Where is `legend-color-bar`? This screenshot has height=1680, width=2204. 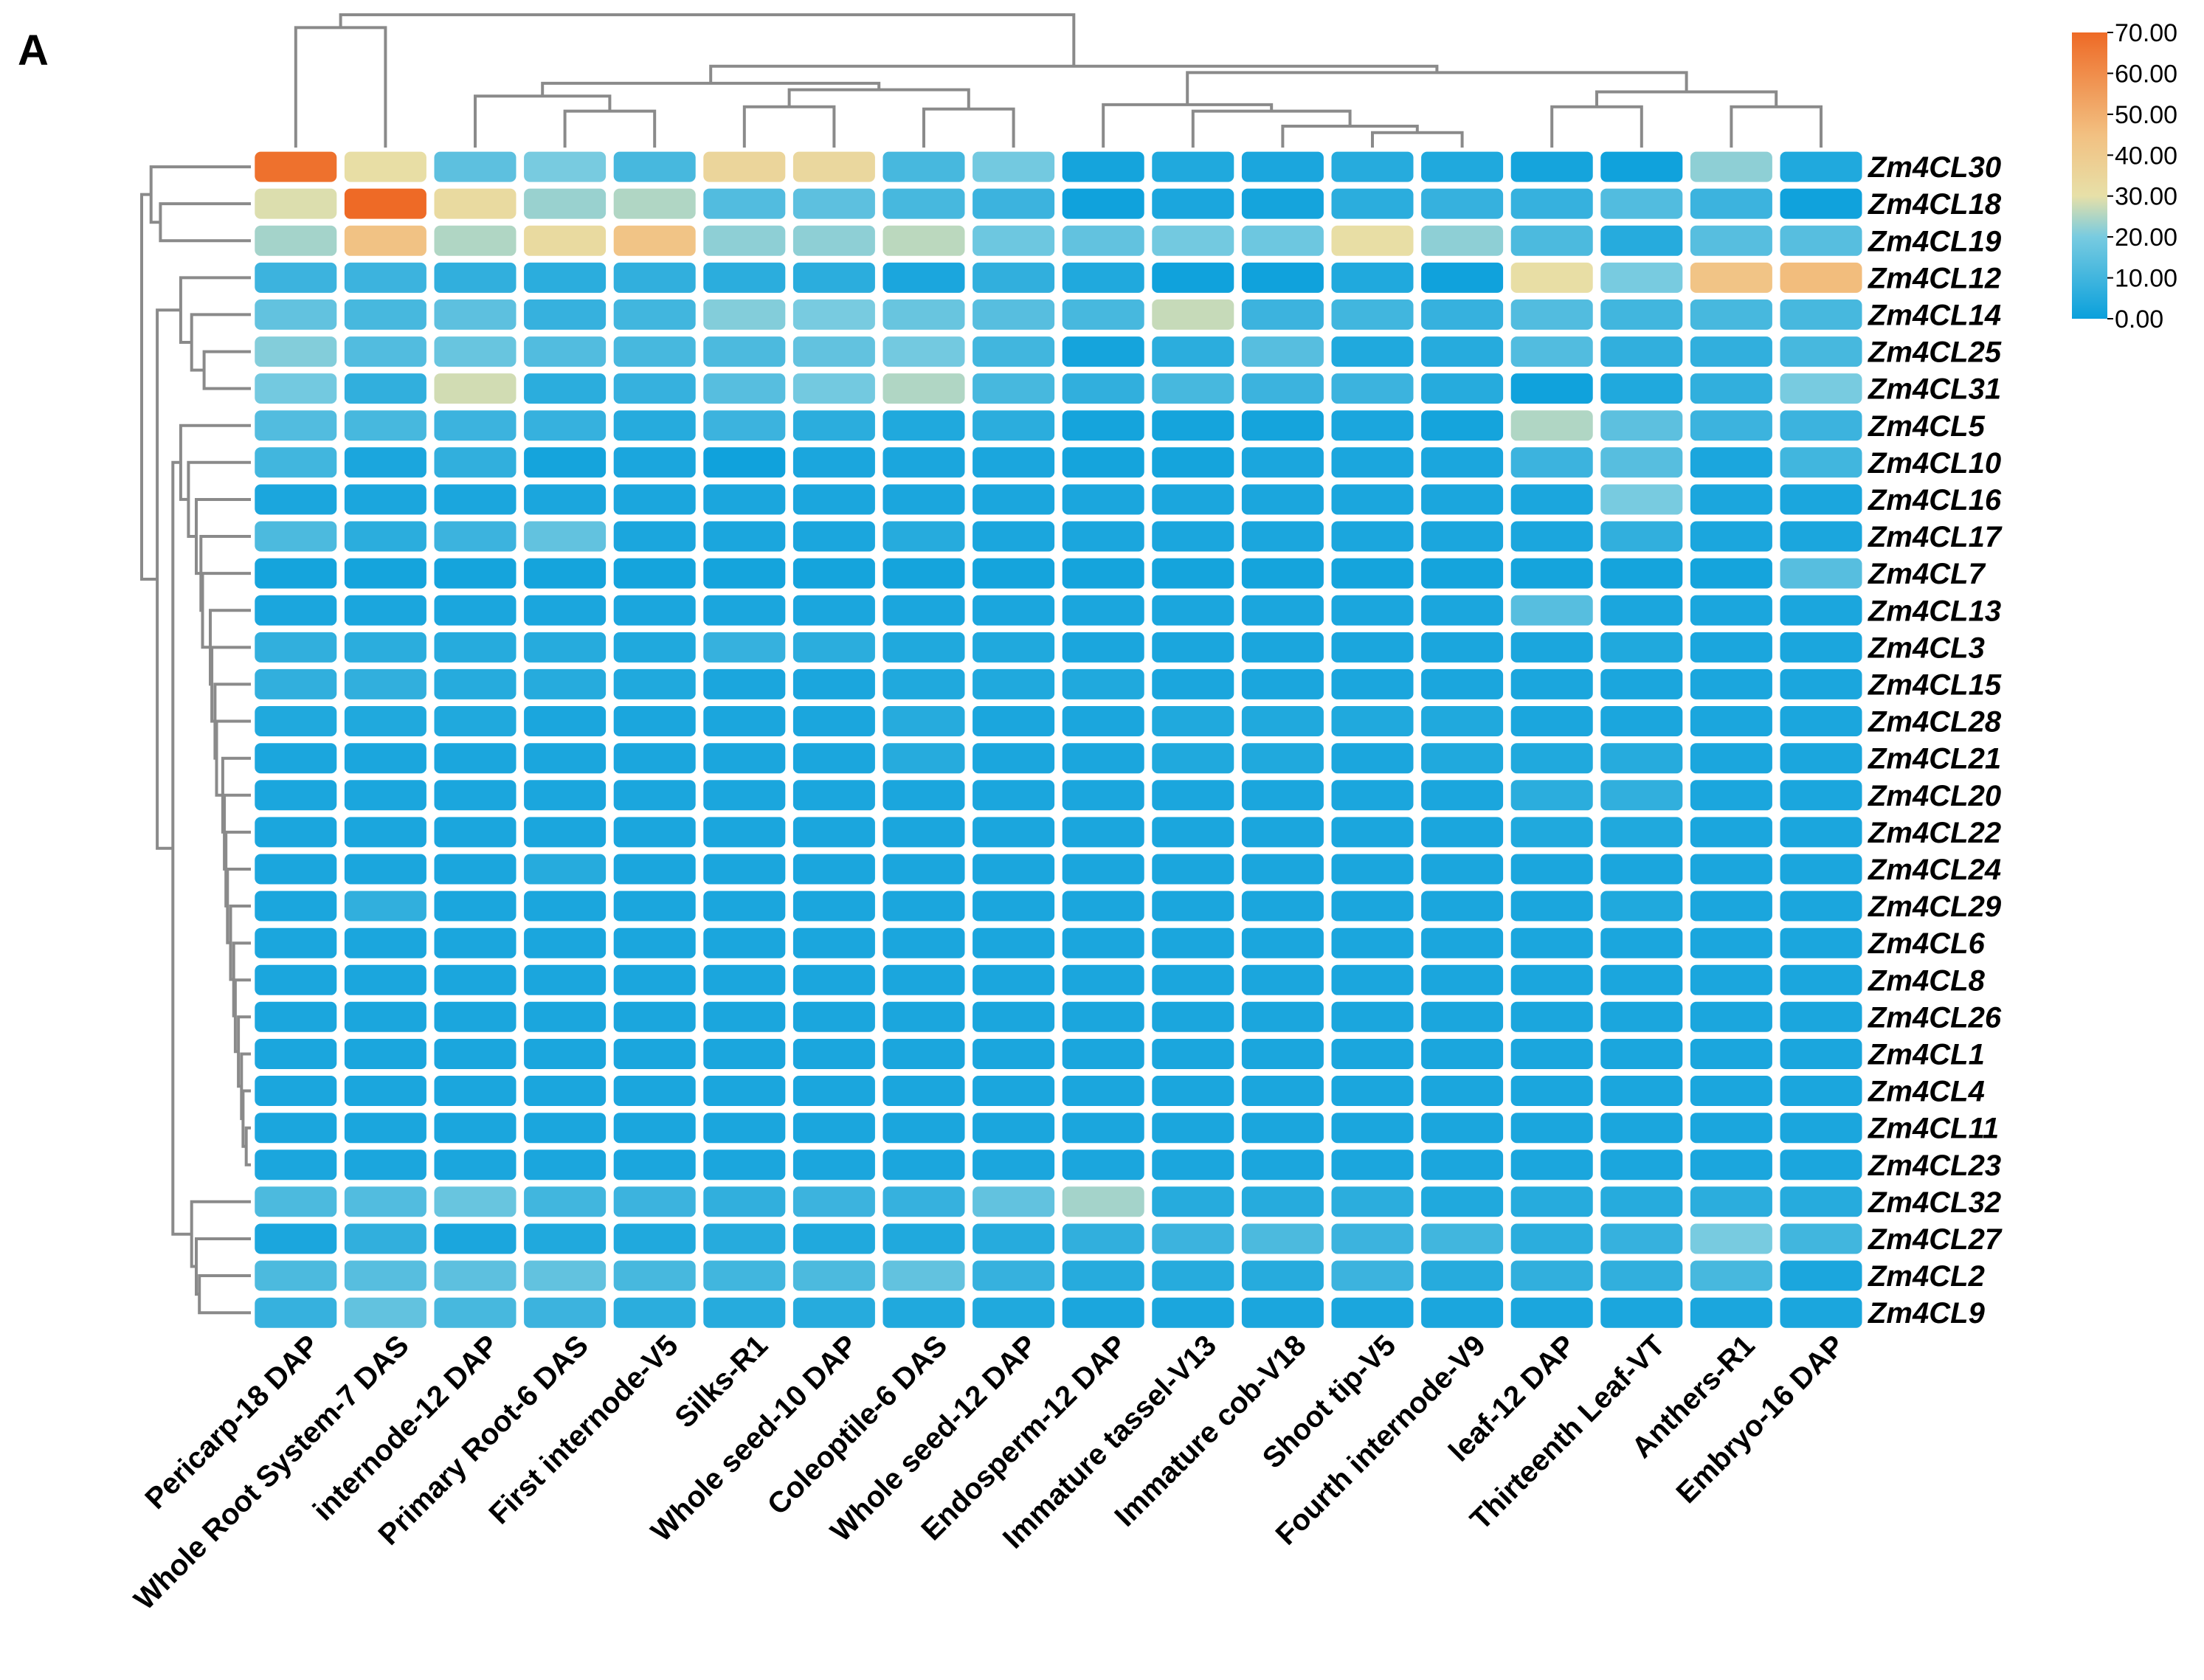
legend-color-bar is located at coordinates (2090, 175).